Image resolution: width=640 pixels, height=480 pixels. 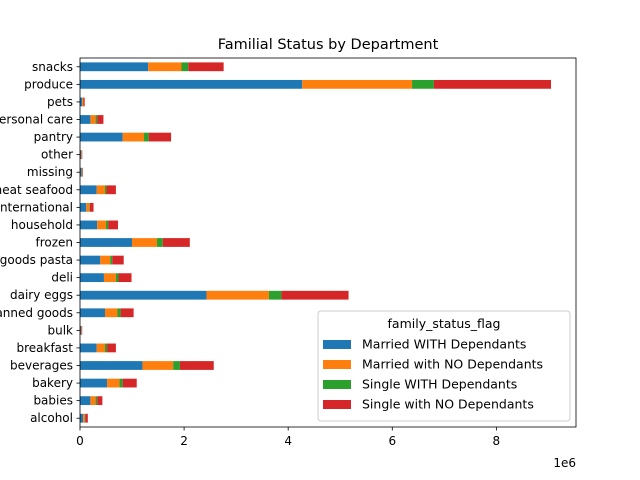 I want to click on y-tick-label: other, so click(x=57, y=155).